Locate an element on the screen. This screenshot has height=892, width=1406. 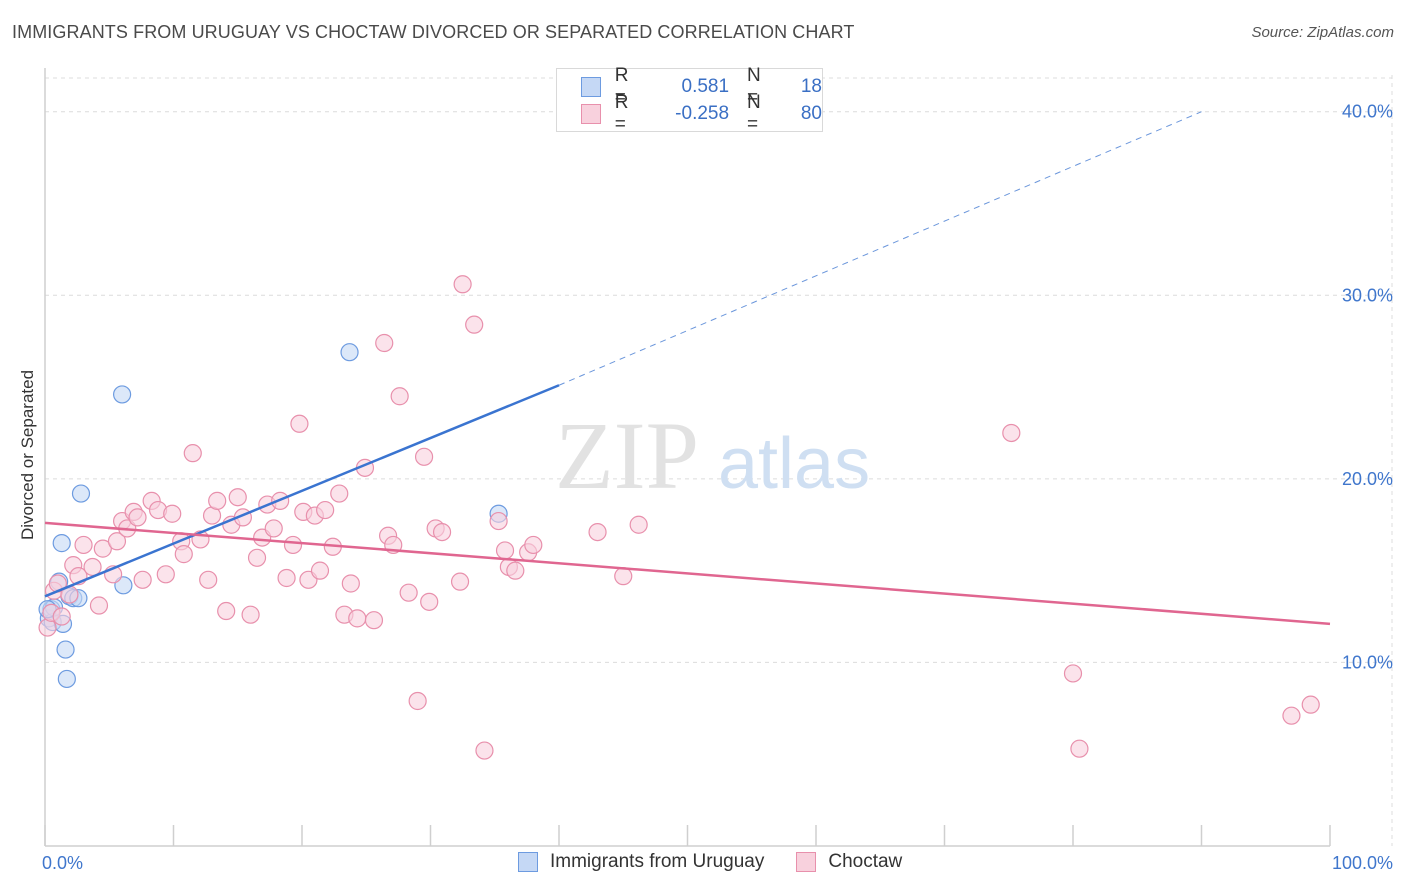
legend-row-uruguay: R = 0.581 N = 18 is located at coordinates (701, 86).